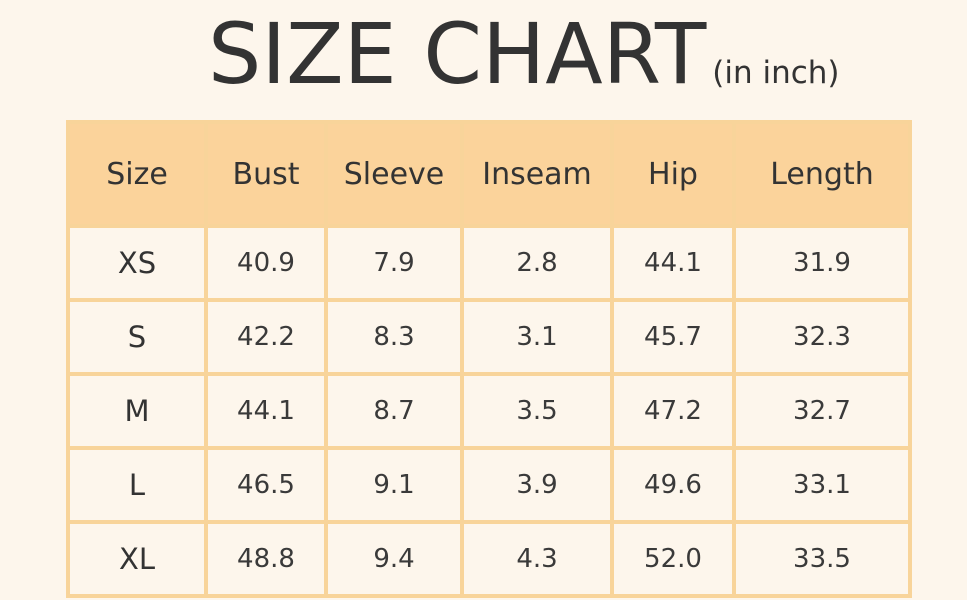 This screenshot has height=600, width=967. Describe the element at coordinates (394, 559) in the screenshot. I see `sleeve-cell: 9.4` at that location.